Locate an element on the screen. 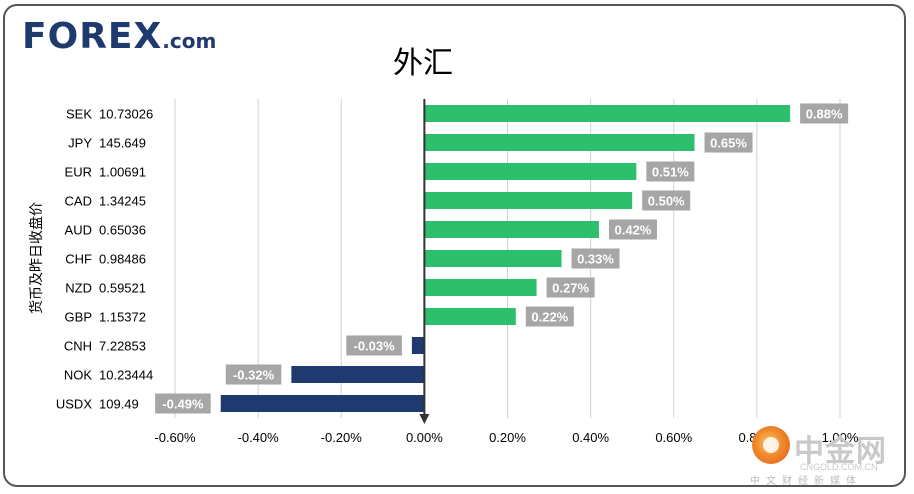 This screenshot has height=494, width=914. y-category-code: NOK is located at coordinates (78, 375).